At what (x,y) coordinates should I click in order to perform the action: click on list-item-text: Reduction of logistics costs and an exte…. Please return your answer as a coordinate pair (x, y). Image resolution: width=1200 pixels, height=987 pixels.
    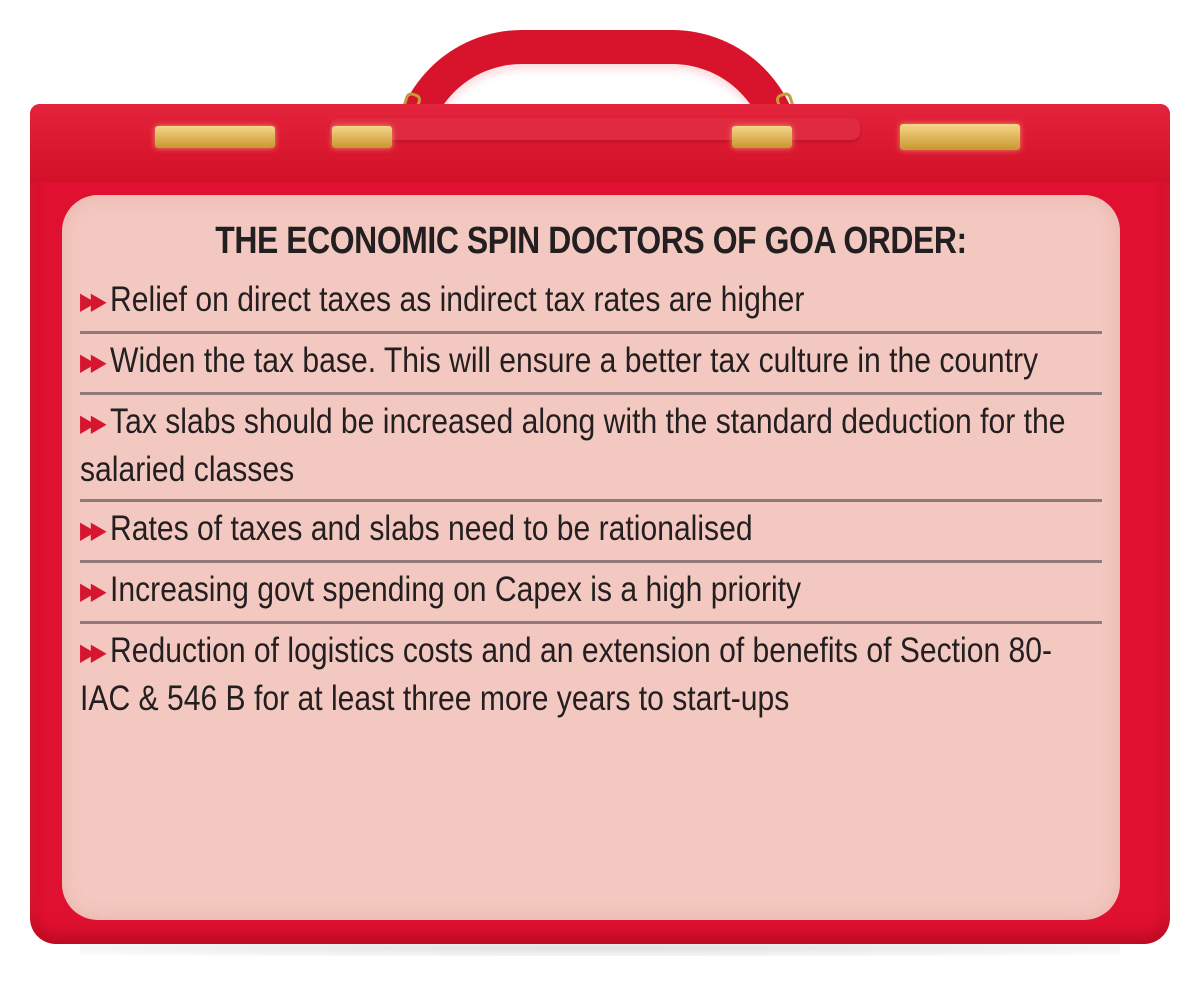
    Looking at the image, I should click on (566, 674).